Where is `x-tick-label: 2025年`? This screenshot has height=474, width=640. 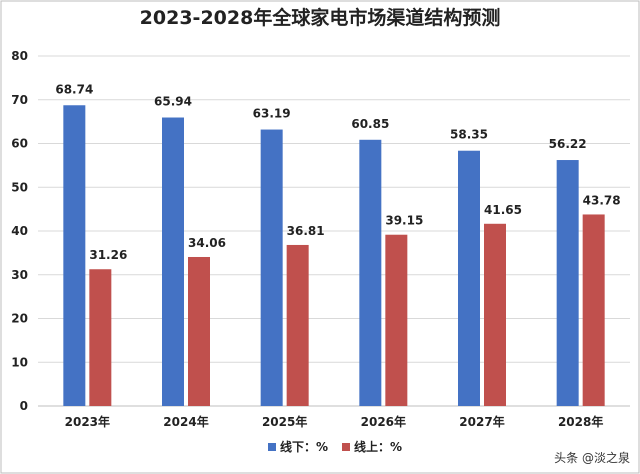 x-tick-label: 2025年 is located at coordinates (284, 421).